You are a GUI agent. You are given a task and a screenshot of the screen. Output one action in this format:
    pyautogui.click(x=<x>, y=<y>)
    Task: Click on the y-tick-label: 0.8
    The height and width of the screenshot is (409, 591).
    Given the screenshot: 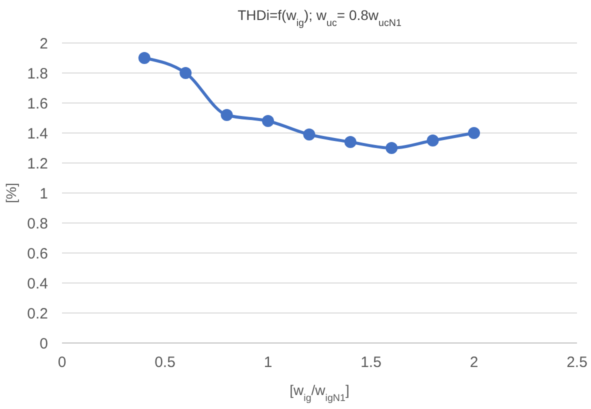 What is the action you would take?
    pyautogui.click(x=37, y=223)
    